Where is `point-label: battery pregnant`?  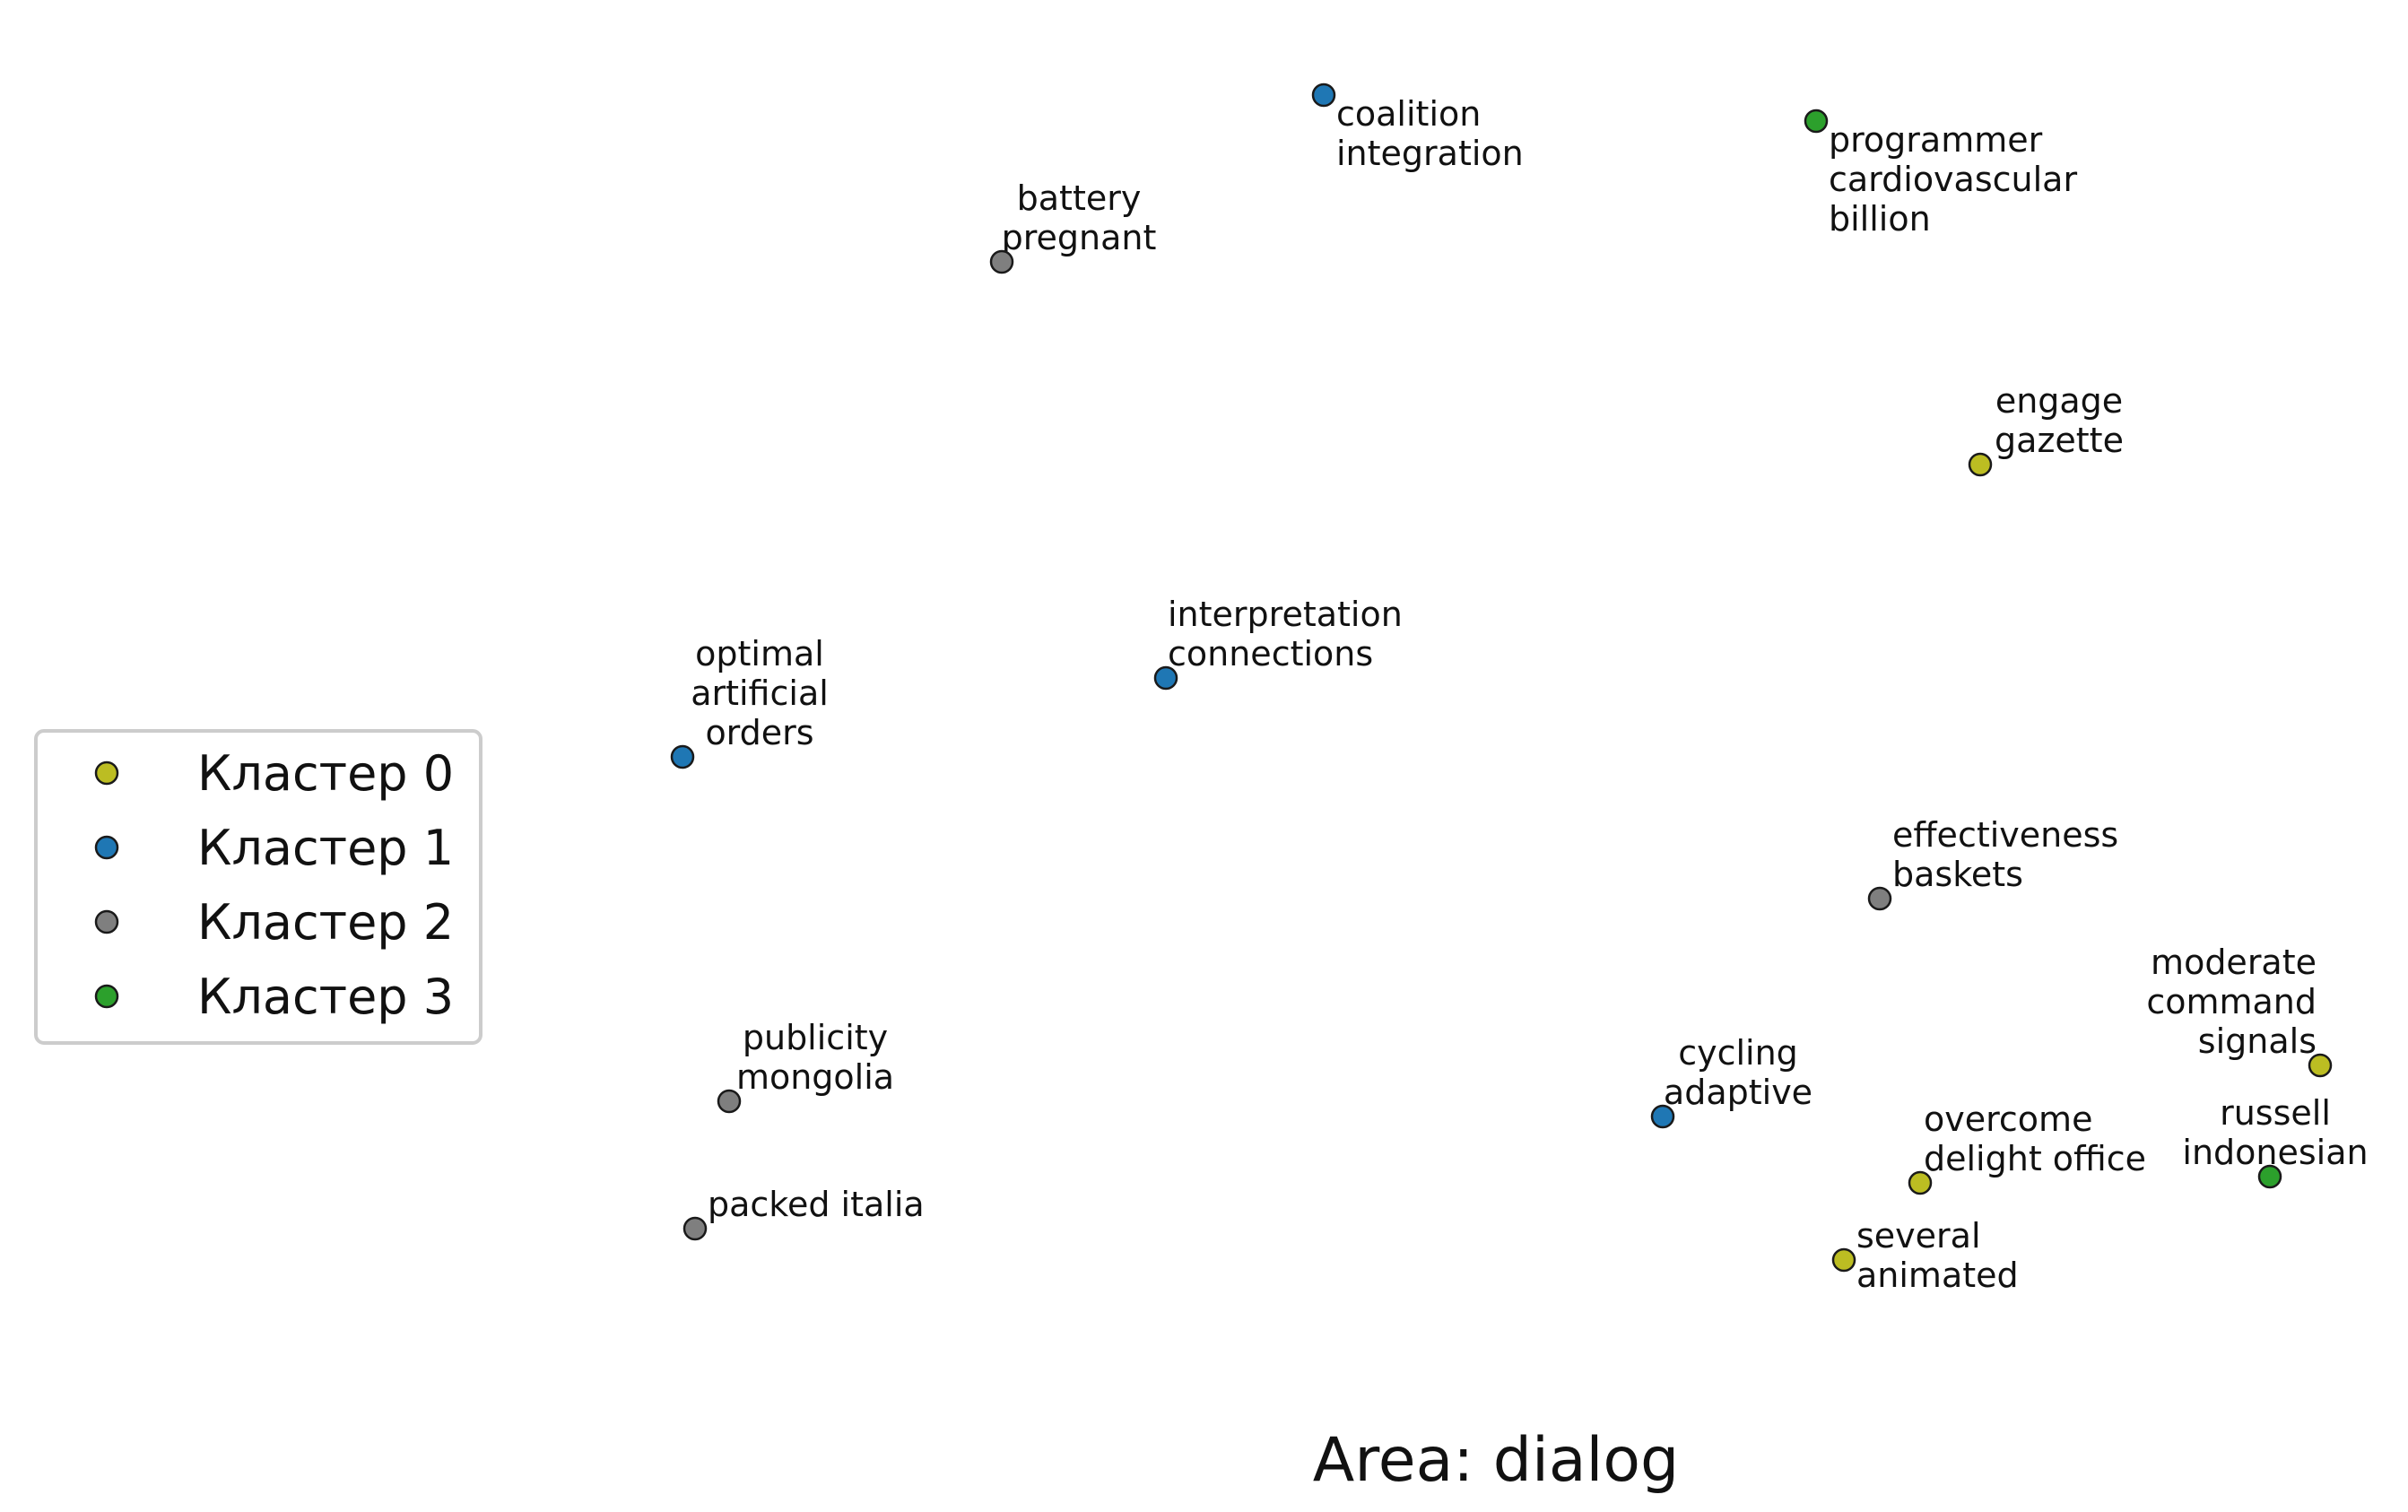
point-label: battery pregnant is located at coordinates (1080, 218).